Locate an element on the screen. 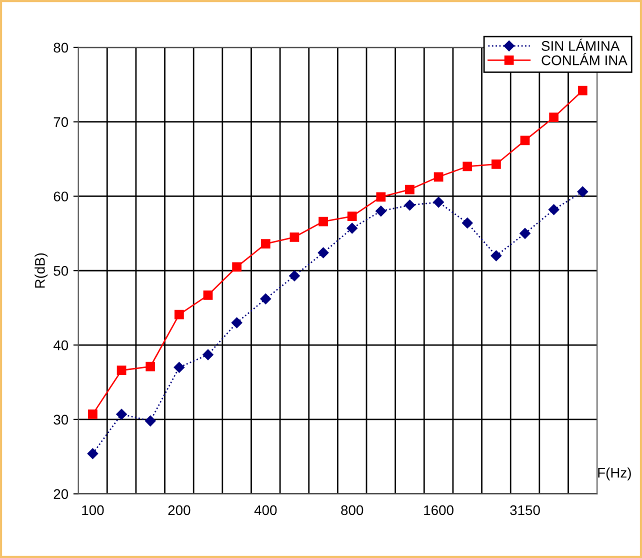 This screenshot has width=642, height=558. x-tick-label: 100 is located at coordinates (93, 510).